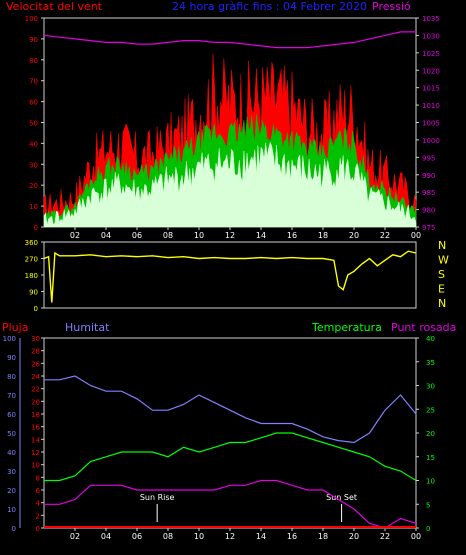 The height and width of the screenshot is (555, 466). Describe the element at coordinates (430, 482) in the screenshot. I see `temp-y-tick-label: 10` at that location.